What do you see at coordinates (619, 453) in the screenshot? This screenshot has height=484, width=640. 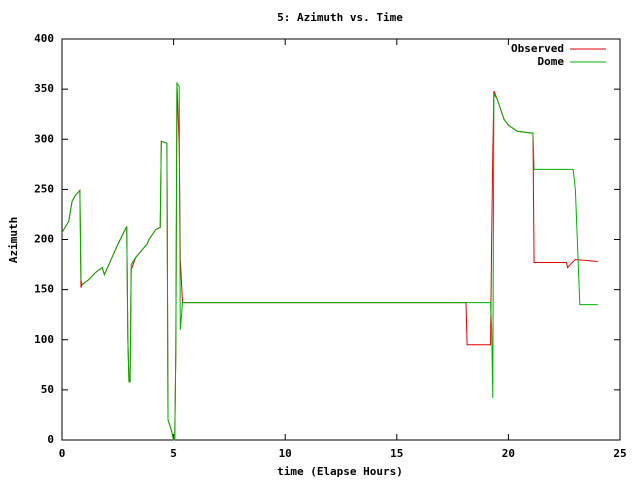 I see `x-tick-label: 25` at bounding box center [619, 453].